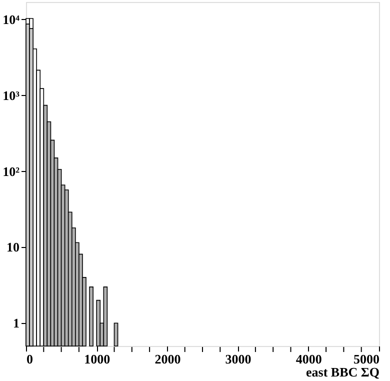 This screenshot has height=381, width=390. What do you see at coordinates (11, 19) in the screenshot?
I see `y-tick-label: 10⁴` at bounding box center [11, 19].